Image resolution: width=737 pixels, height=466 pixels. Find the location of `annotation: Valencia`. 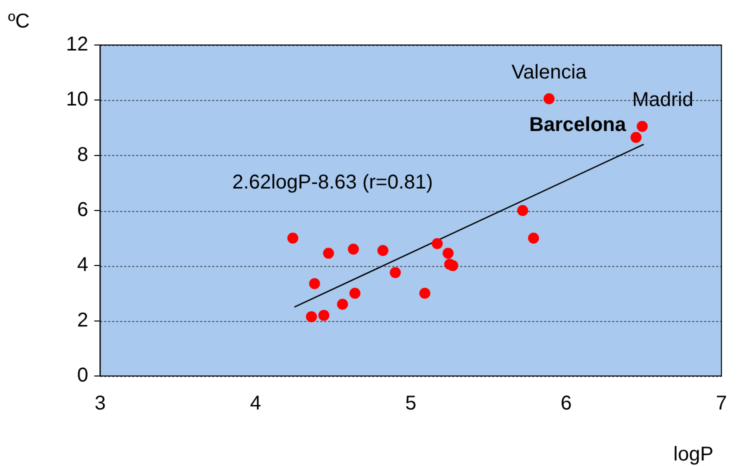

annotation: Valencia is located at coordinates (549, 72).